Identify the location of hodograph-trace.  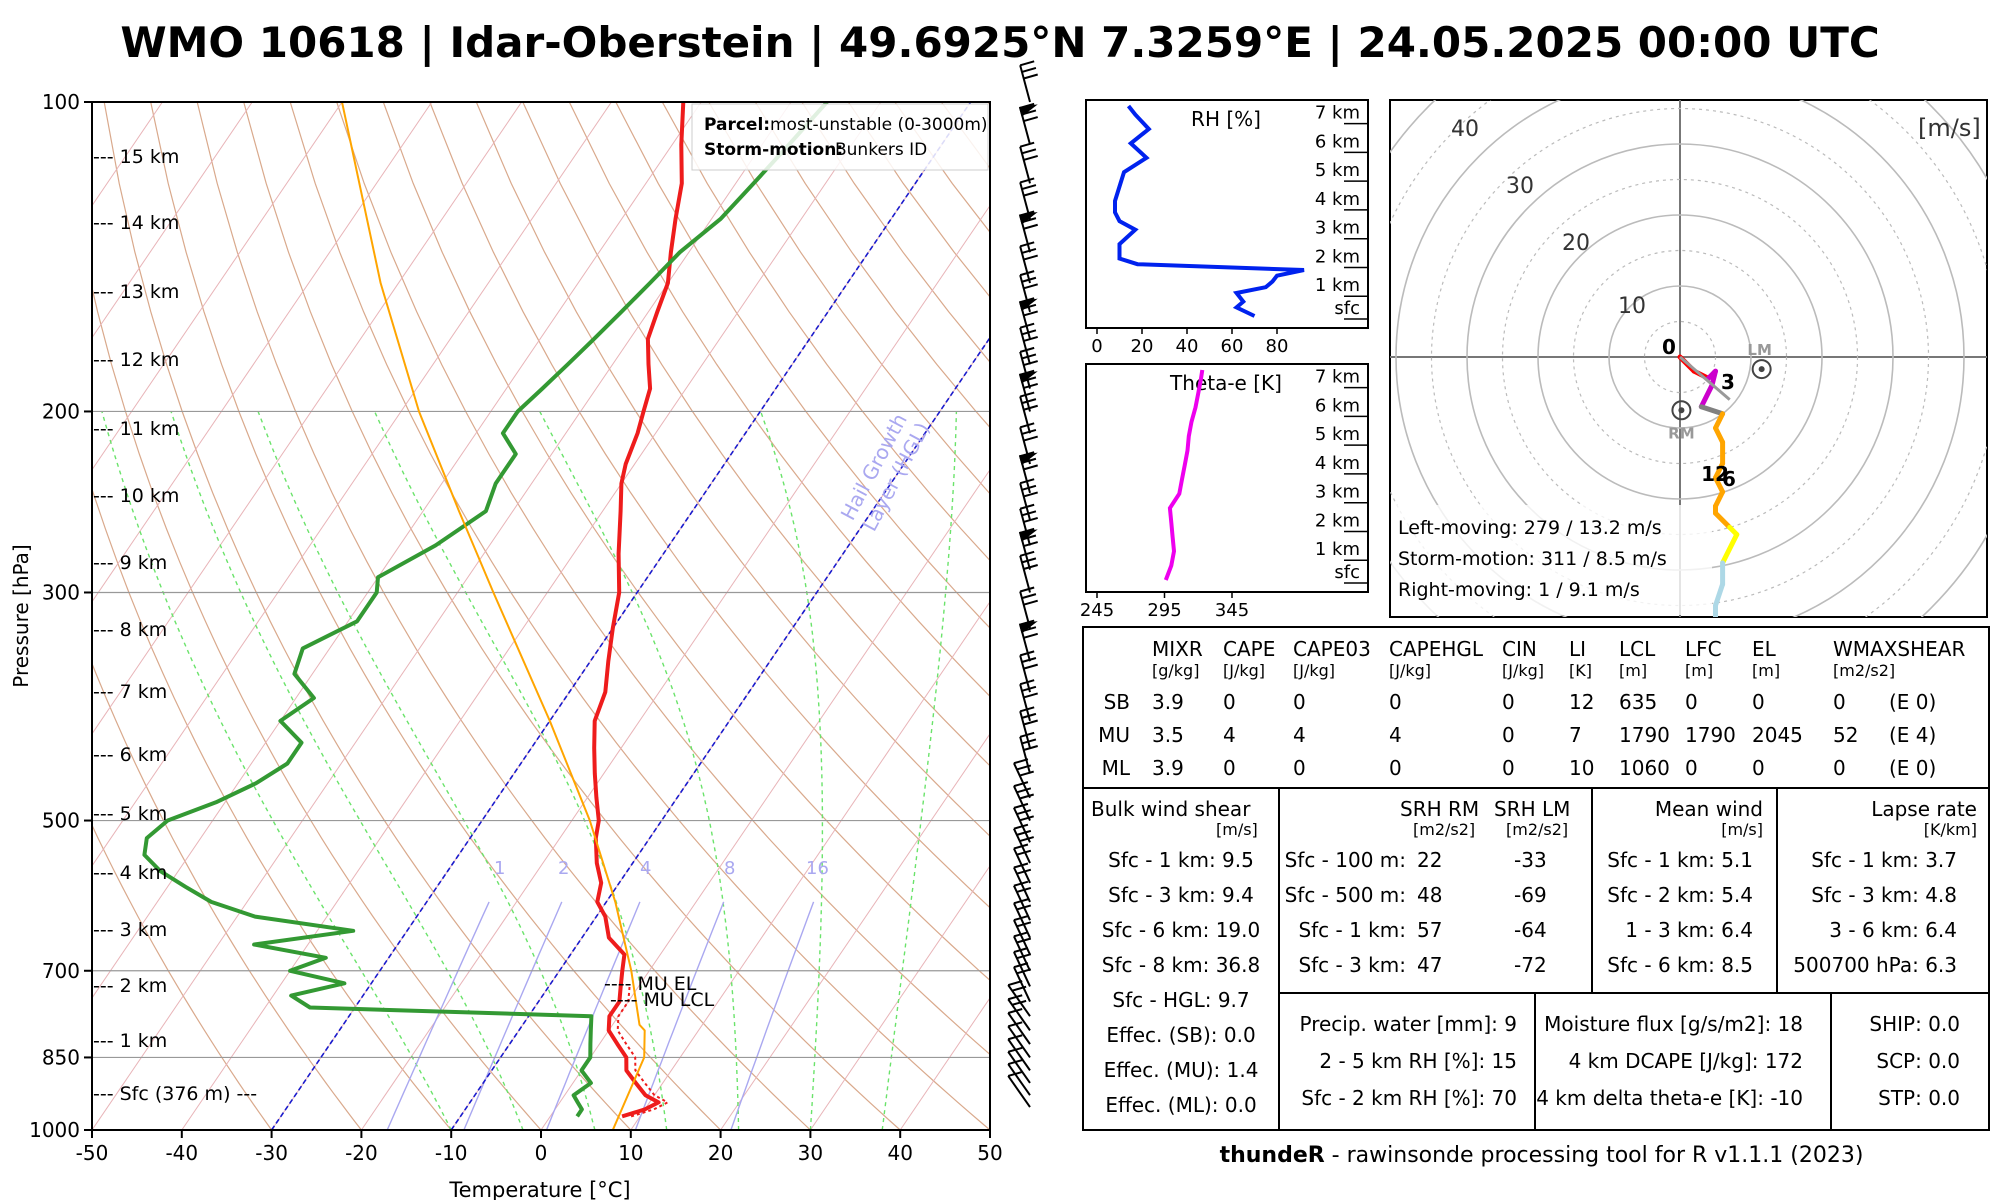
(1708, 485).